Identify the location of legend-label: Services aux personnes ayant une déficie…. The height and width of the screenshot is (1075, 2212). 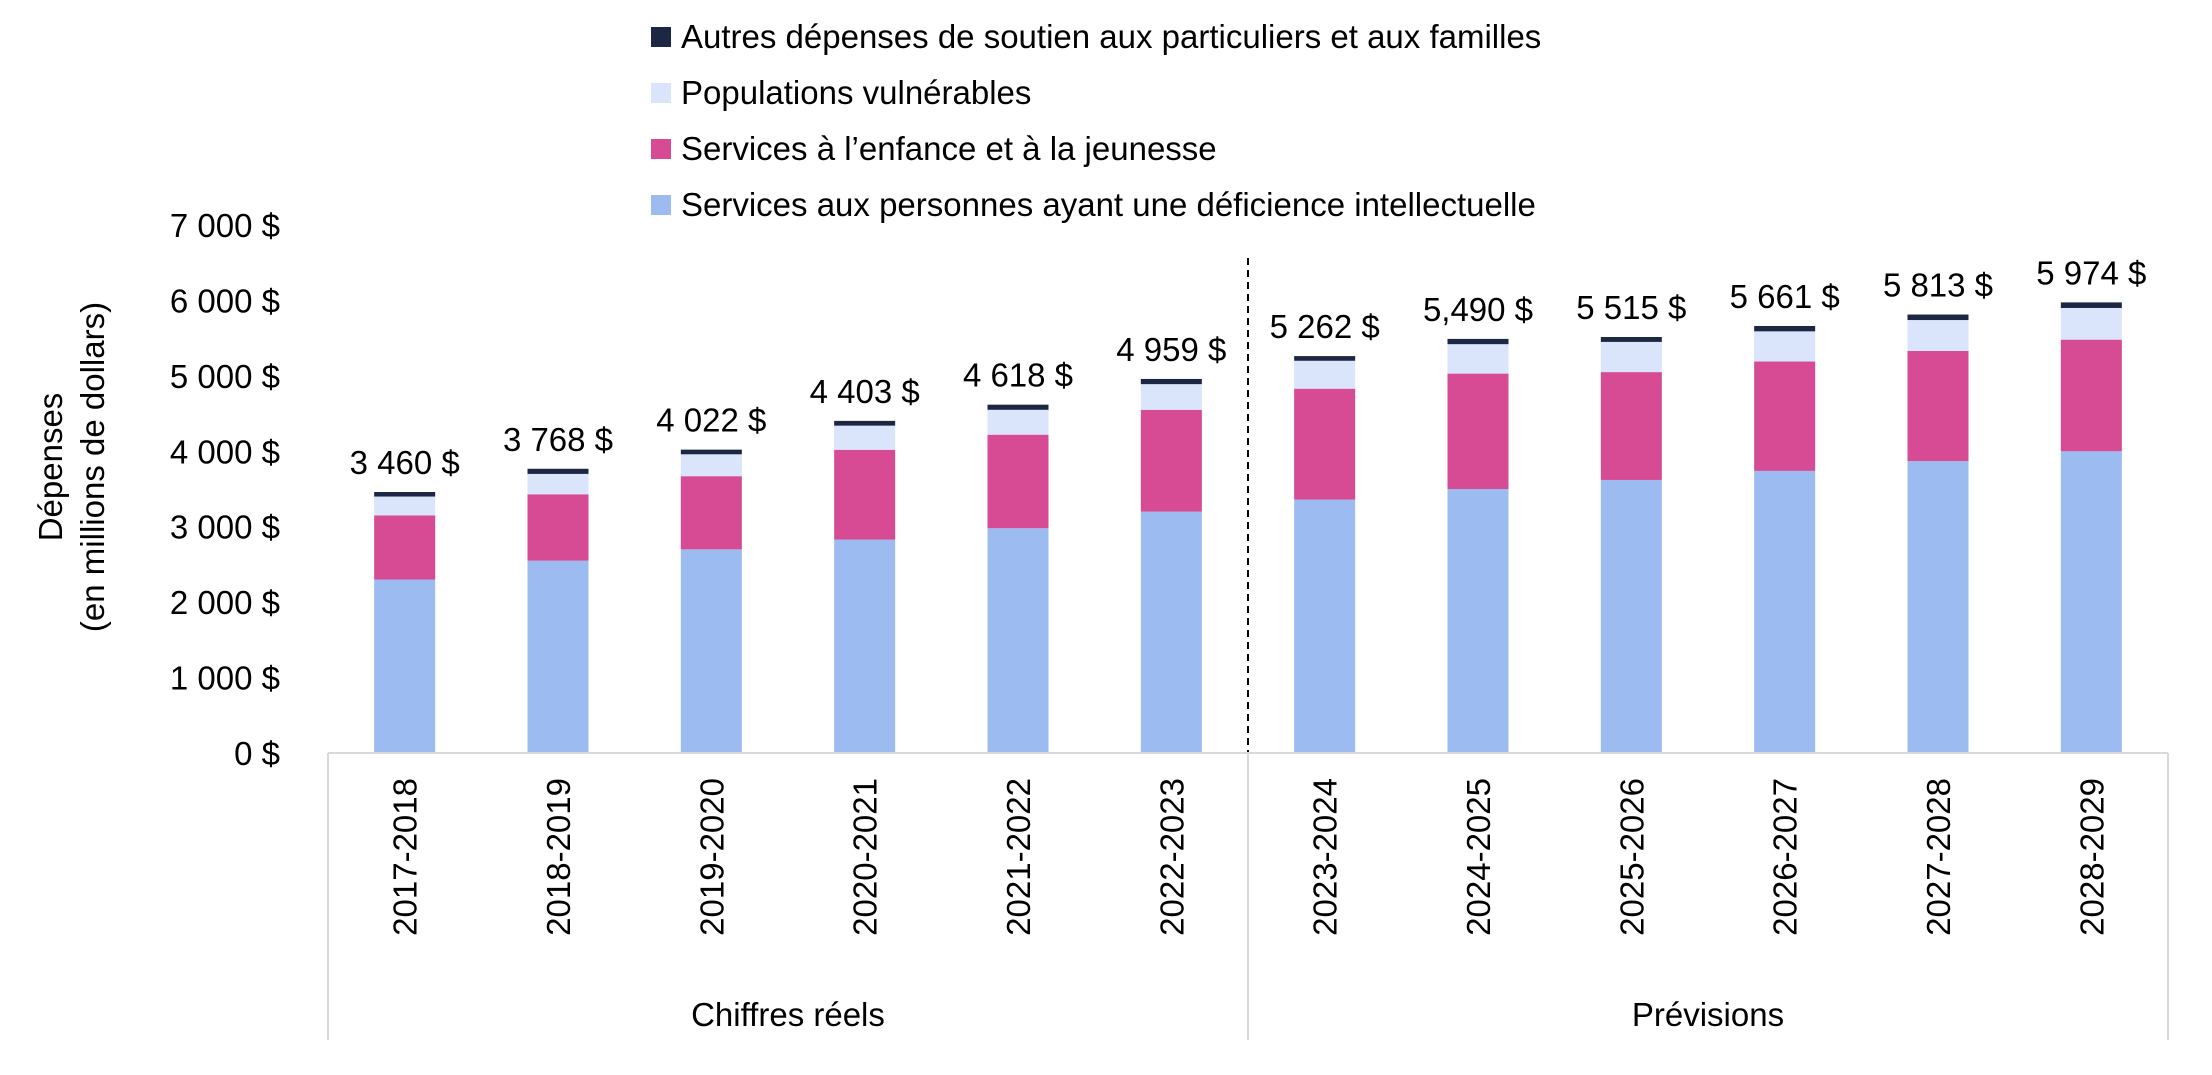
(1108, 204).